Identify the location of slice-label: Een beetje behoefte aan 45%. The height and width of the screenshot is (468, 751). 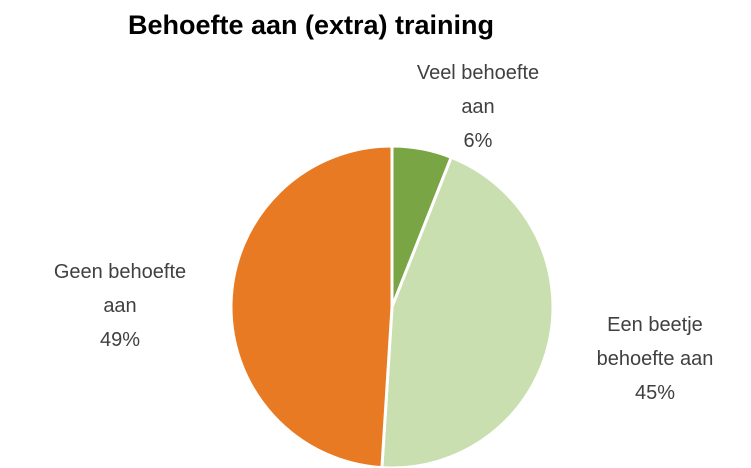
(655, 359).